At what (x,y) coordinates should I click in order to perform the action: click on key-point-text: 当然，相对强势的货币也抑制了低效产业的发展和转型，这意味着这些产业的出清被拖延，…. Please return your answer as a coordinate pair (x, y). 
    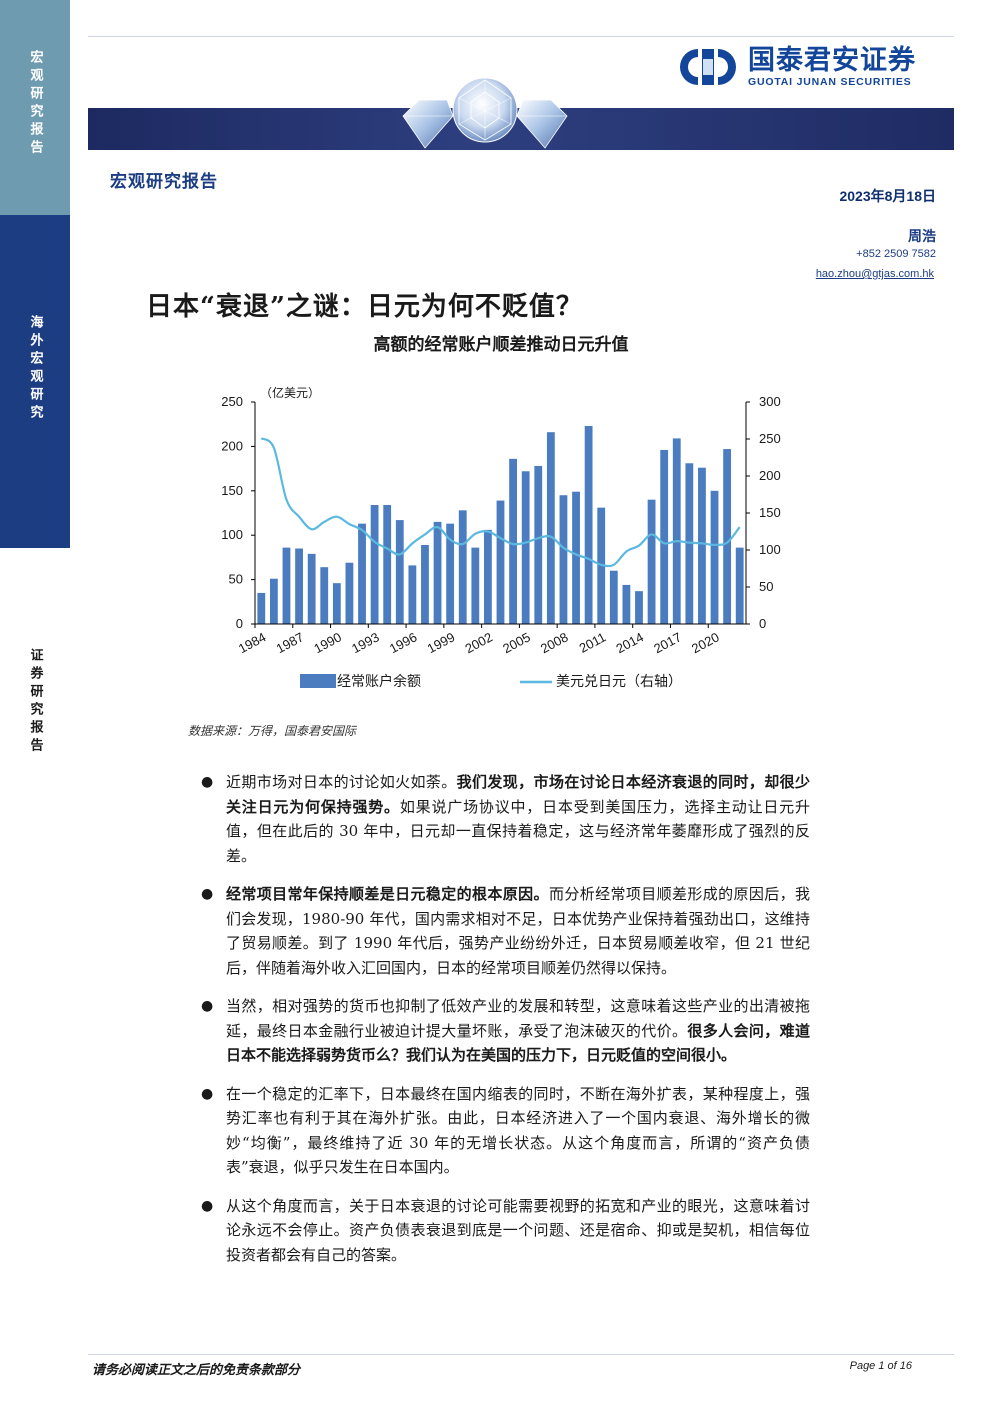
    Looking at the image, I should click on (518, 1018).